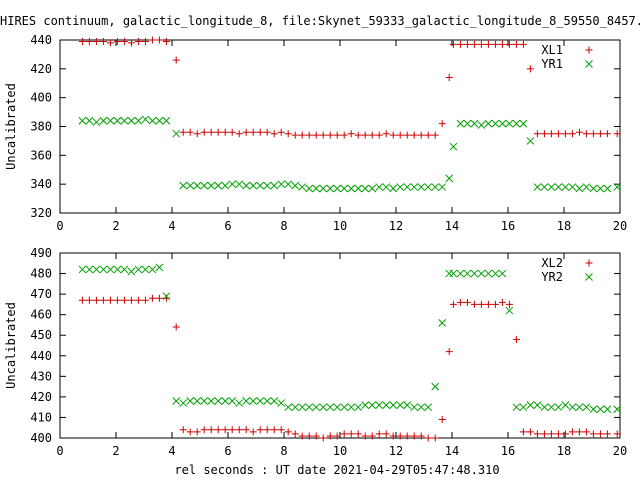 This screenshot has height=480, width=640. What do you see at coordinates (115, 451) in the screenshot?
I see `x-tick-label: 2` at bounding box center [115, 451].